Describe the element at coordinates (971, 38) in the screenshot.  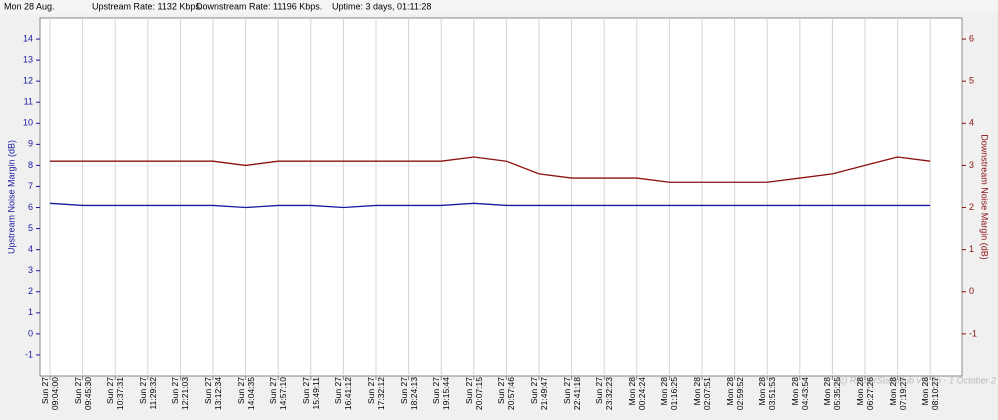
I see `y2-tick-label: 6` at that location.